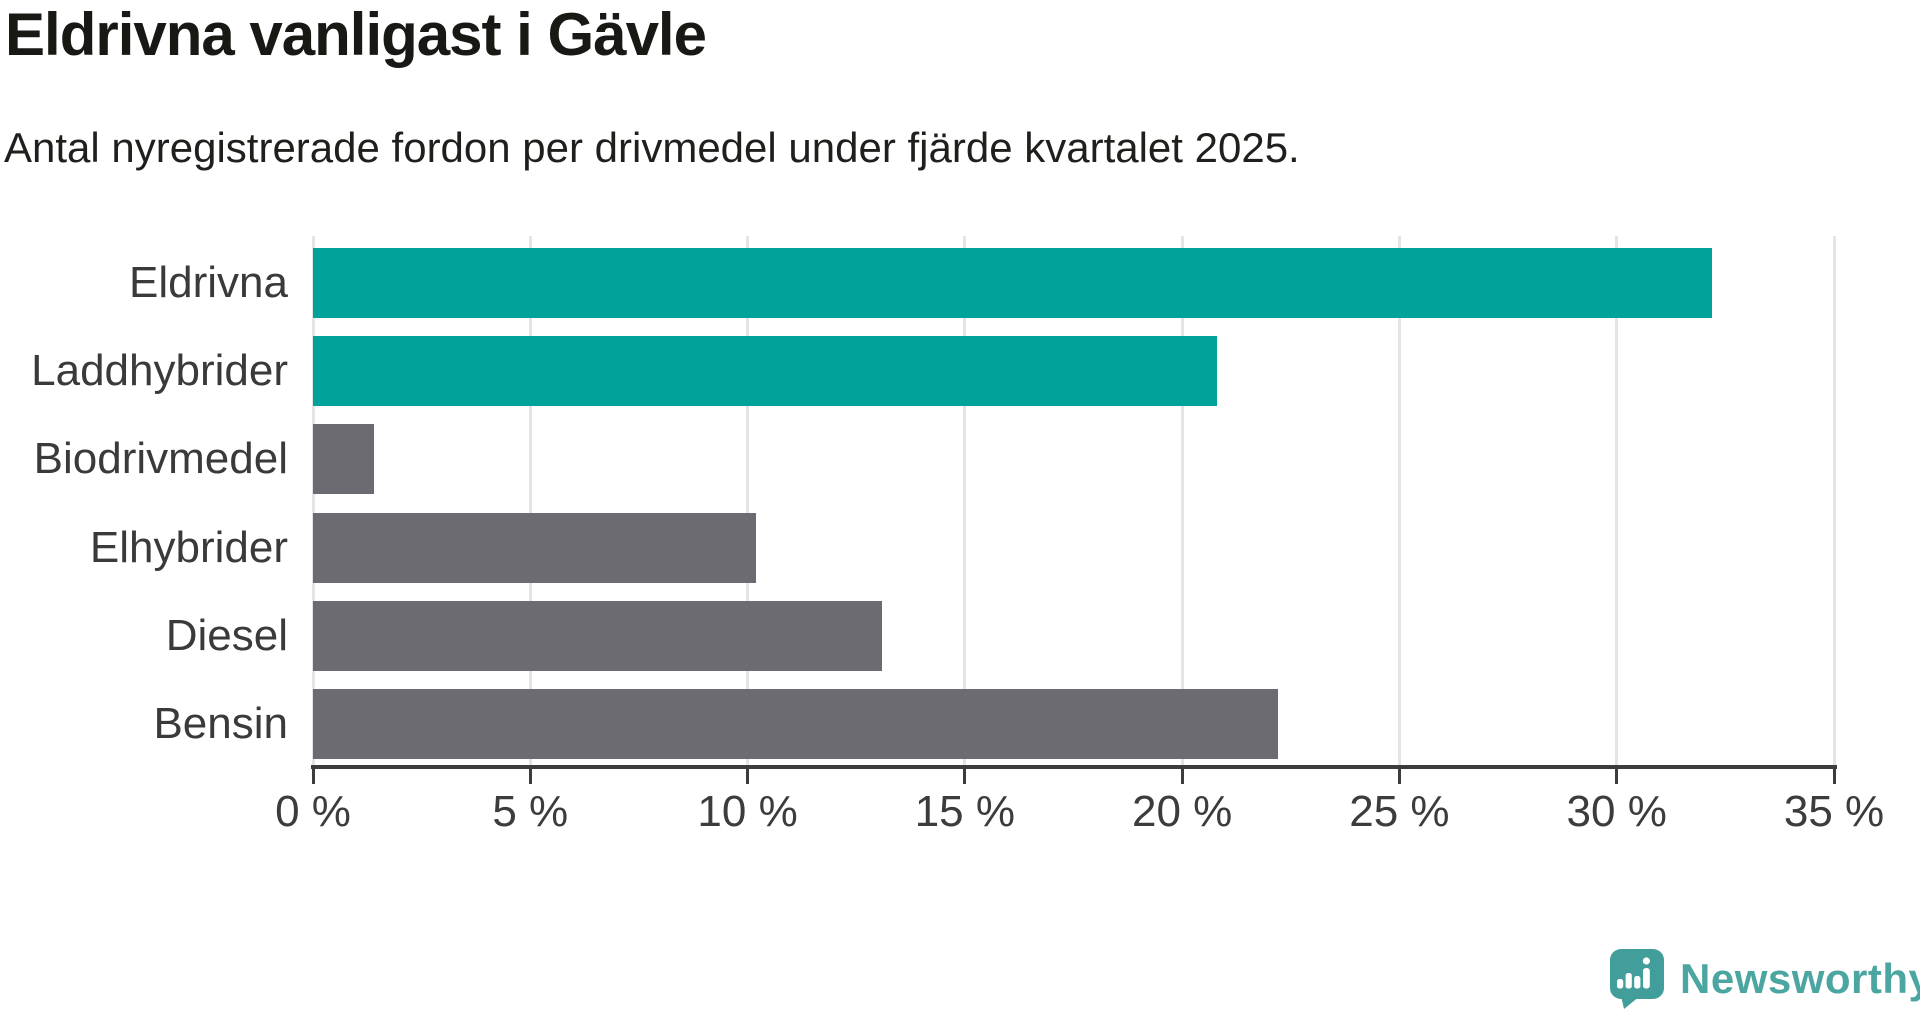 The width and height of the screenshot is (1920, 1010). I want to click on bar-biodrivmedel, so click(343, 459).